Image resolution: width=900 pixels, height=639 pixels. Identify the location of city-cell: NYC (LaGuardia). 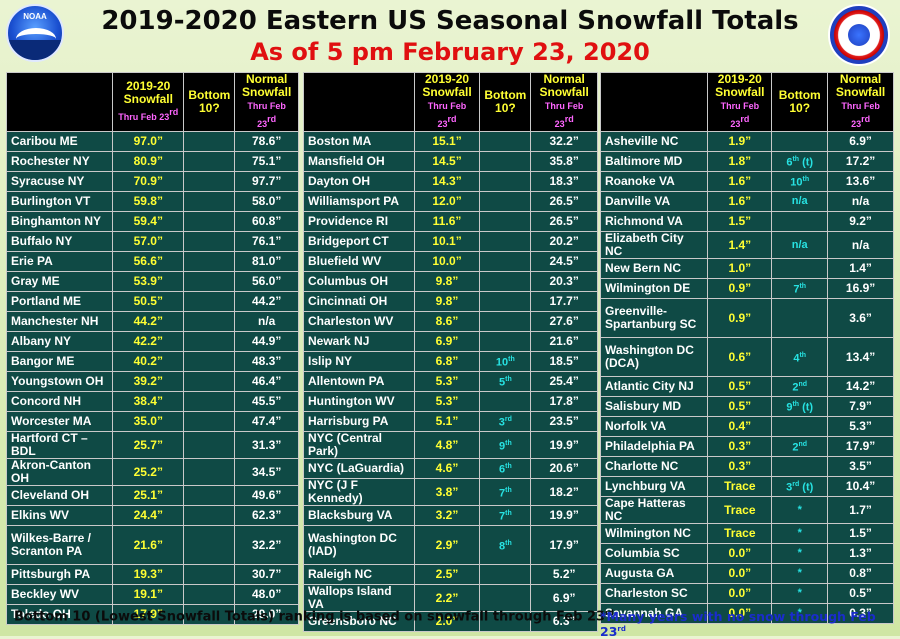
(359, 468).